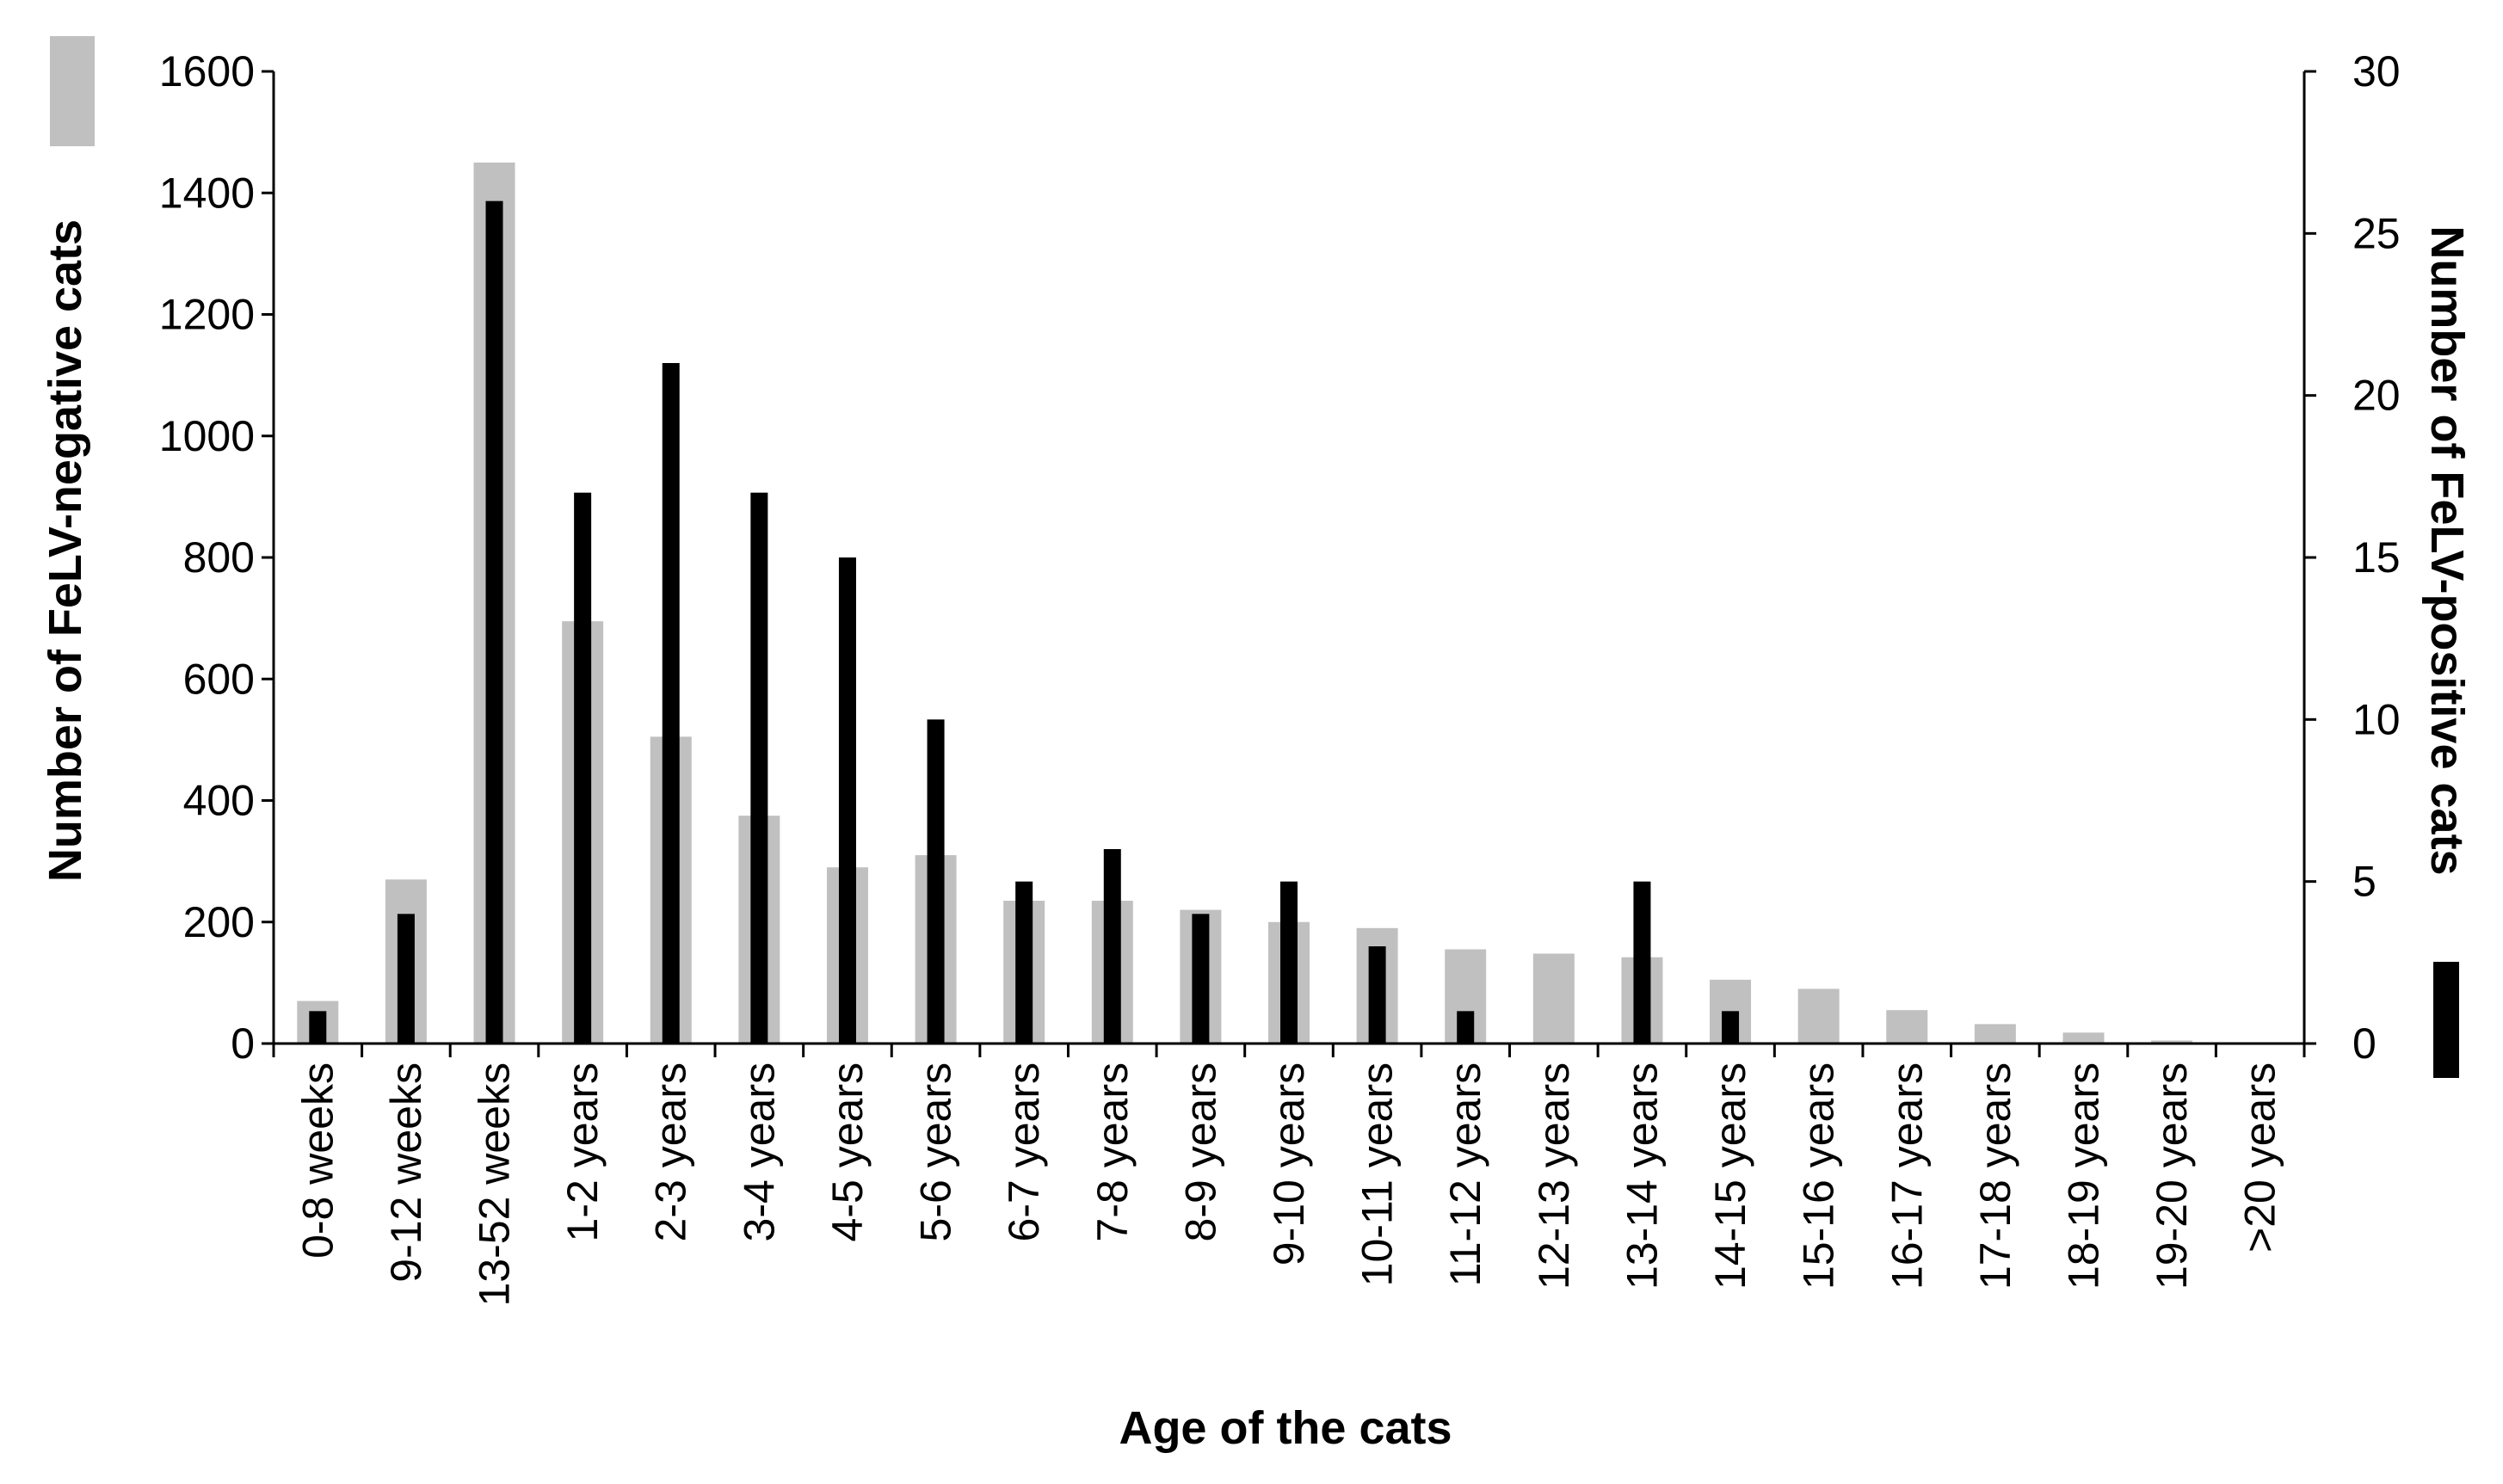 Image resolution: width=2503 pixels, height=1484 pixels. What do you see at coordinates (2376, 71) in the screenshot?
I see `right-tick-label: 30` at bounding box center [2376, 71].